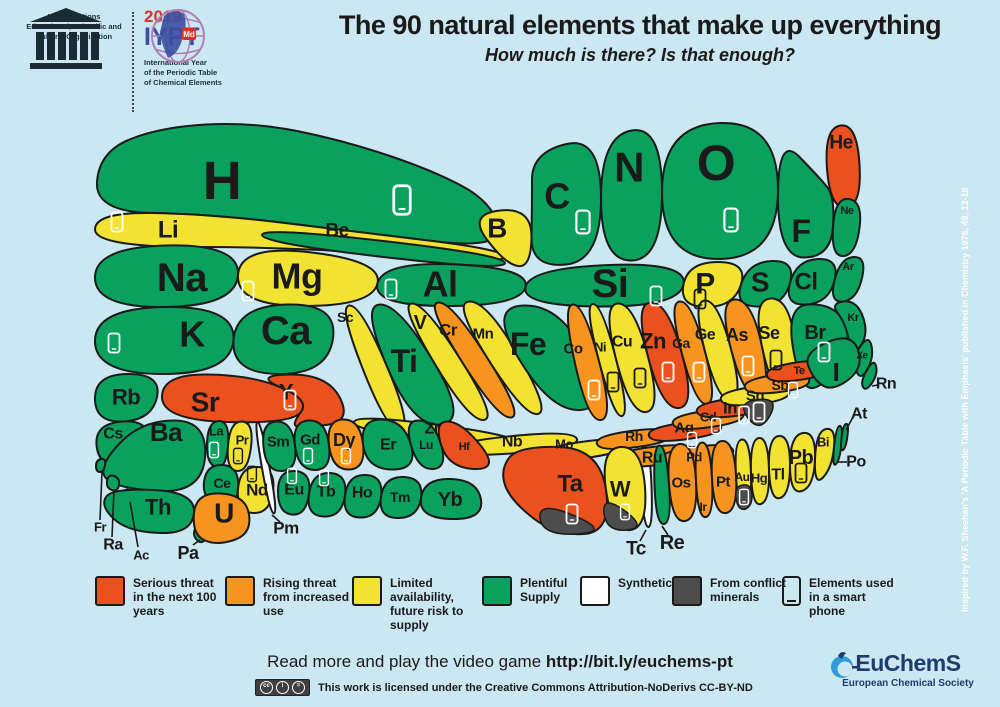 This screenshot has height=707, width=1000. I want to click on element-cell-Hg, so click(760, 471).